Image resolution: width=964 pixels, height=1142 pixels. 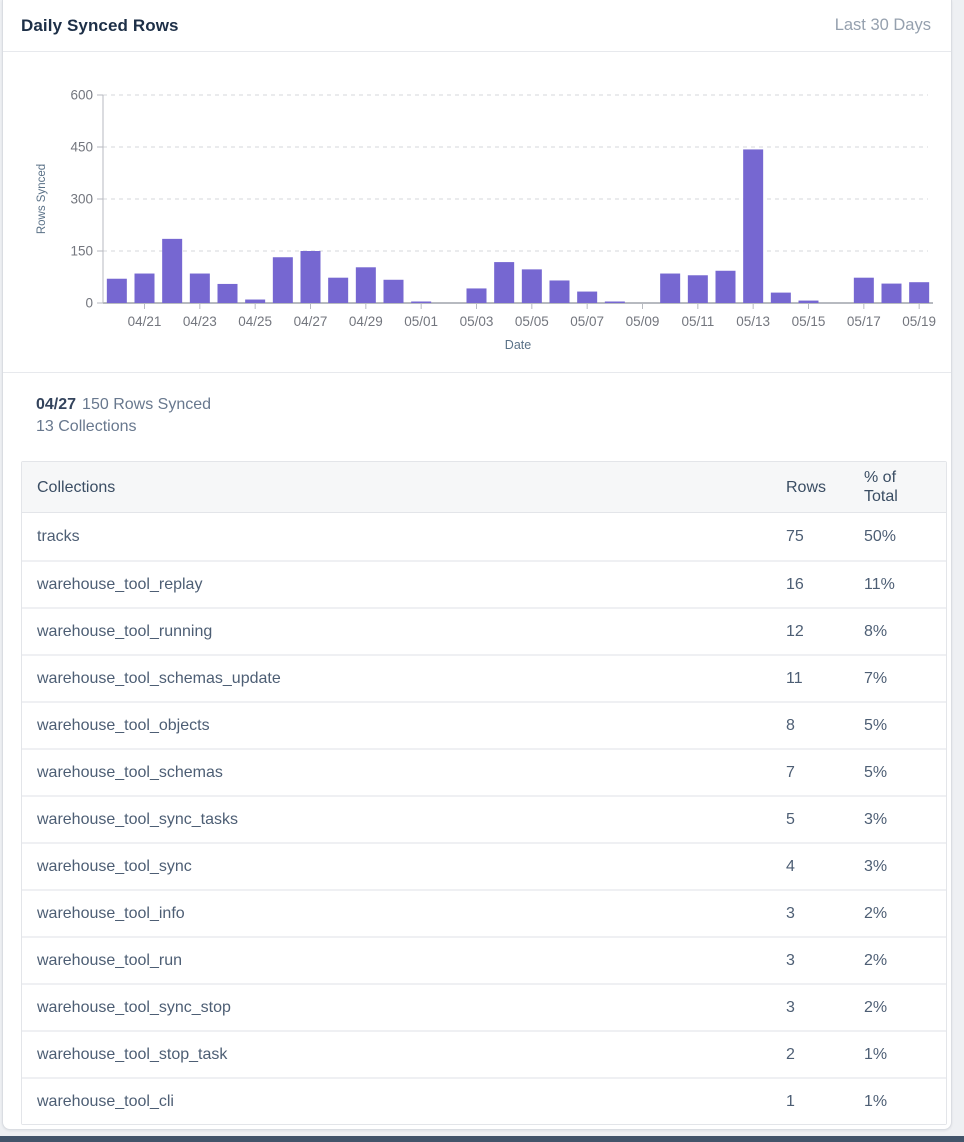 What do you see at coordinates (905, 865) in the screenshot?
I see `pct-of-total-cell: 3%` at bounding box center [905, 865].